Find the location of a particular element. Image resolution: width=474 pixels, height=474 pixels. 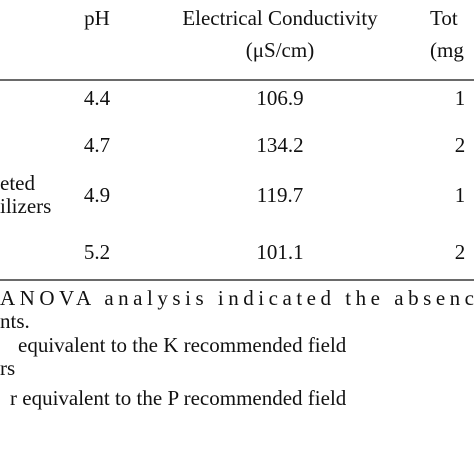

header-cell: Electrical Conductivity is located at coordinates (280, 18).